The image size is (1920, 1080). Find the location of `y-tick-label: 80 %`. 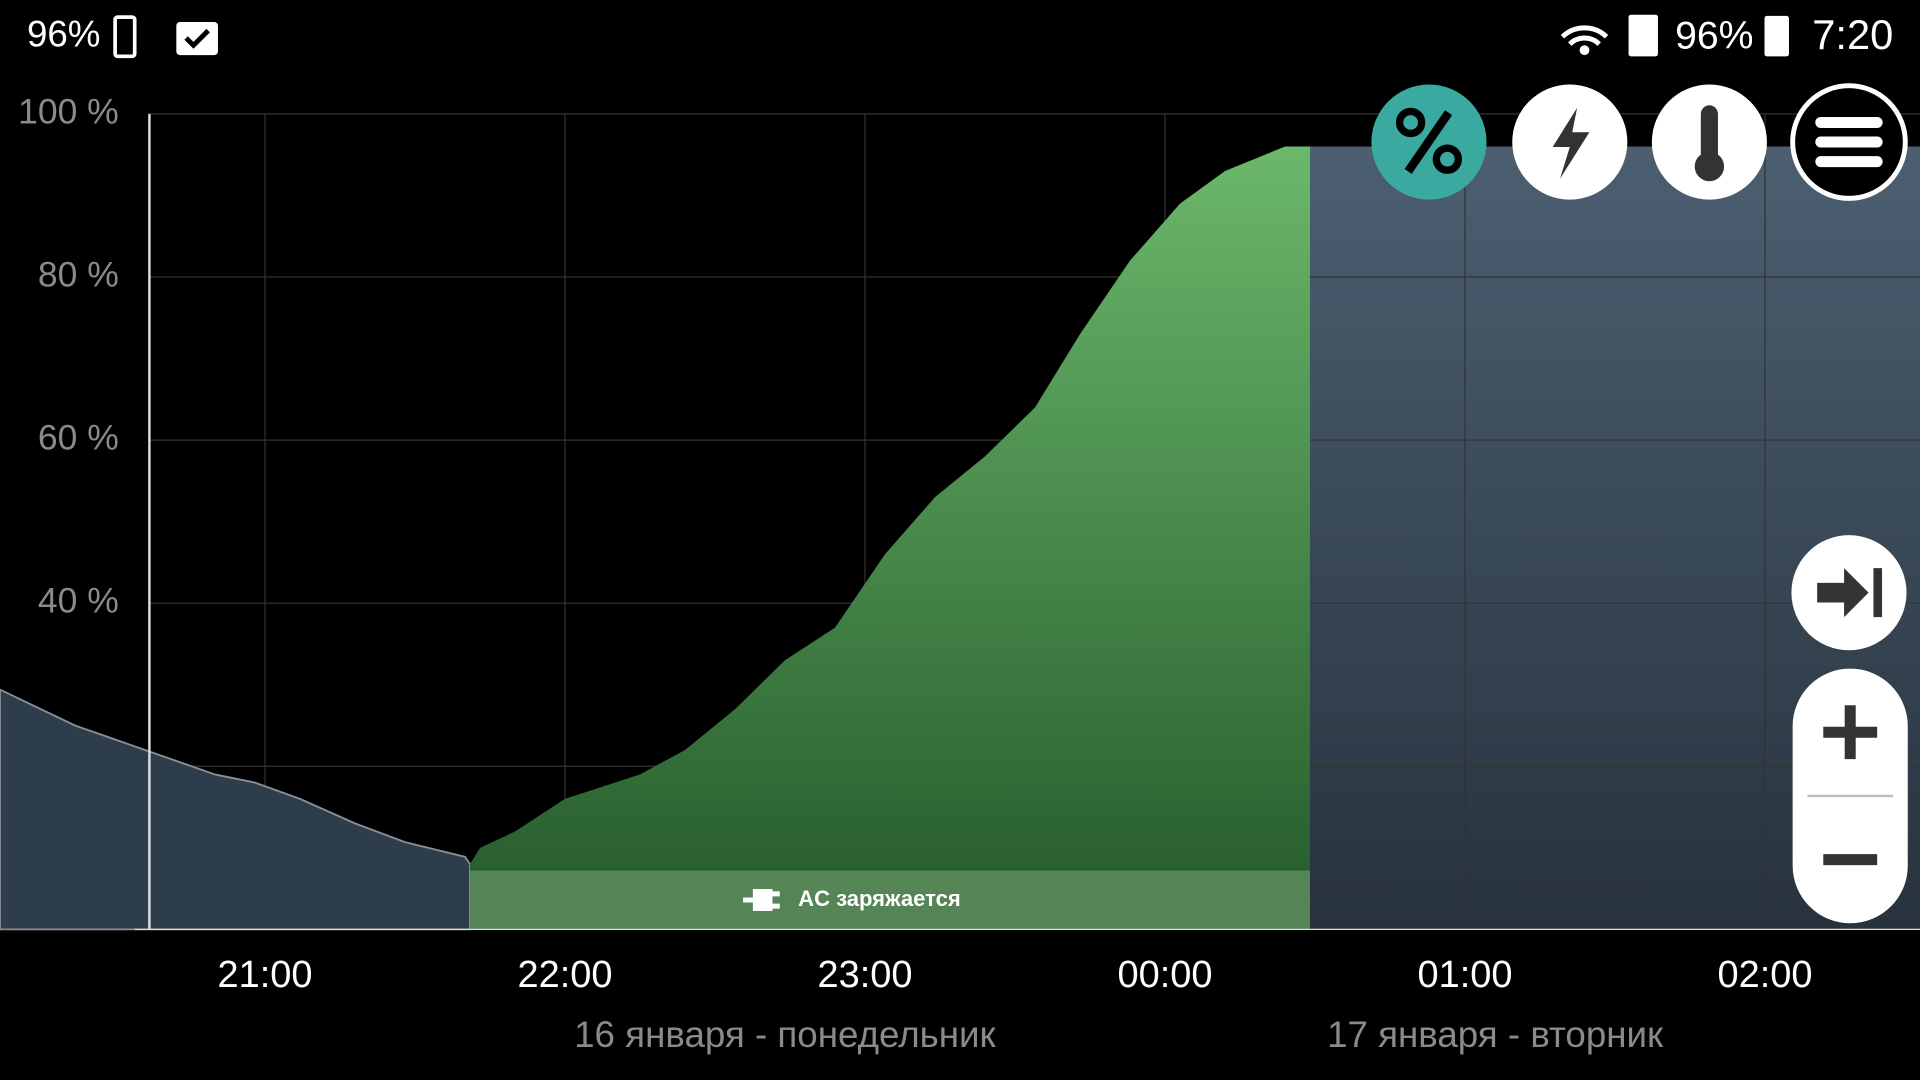

y-tick-label: 80 % is located at coordinates (78, 274).